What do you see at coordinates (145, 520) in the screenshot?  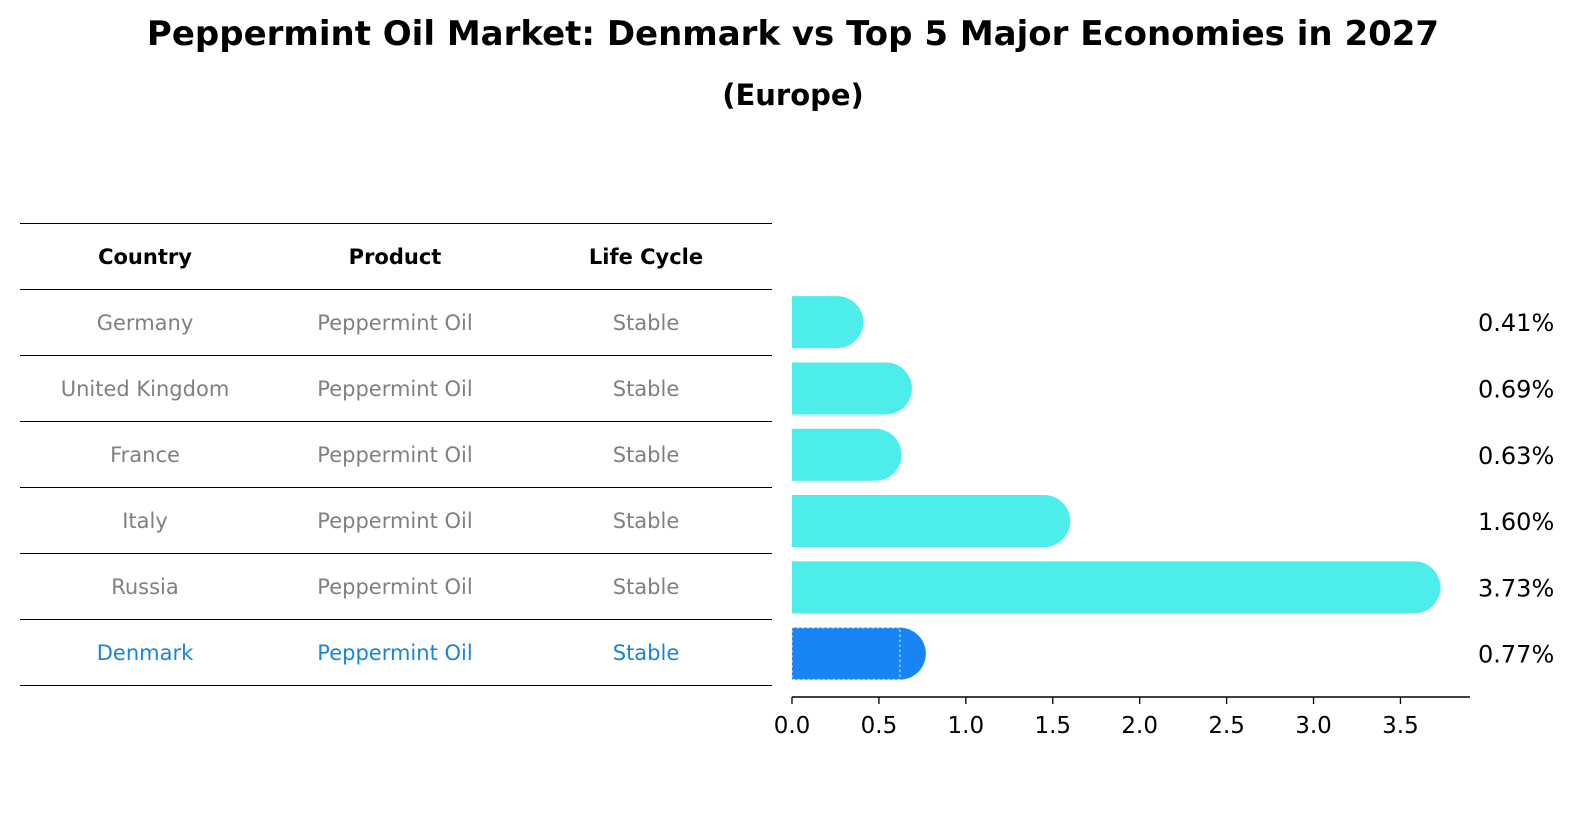 I see `country-cell: Italy` at bounding box center [145, 520].